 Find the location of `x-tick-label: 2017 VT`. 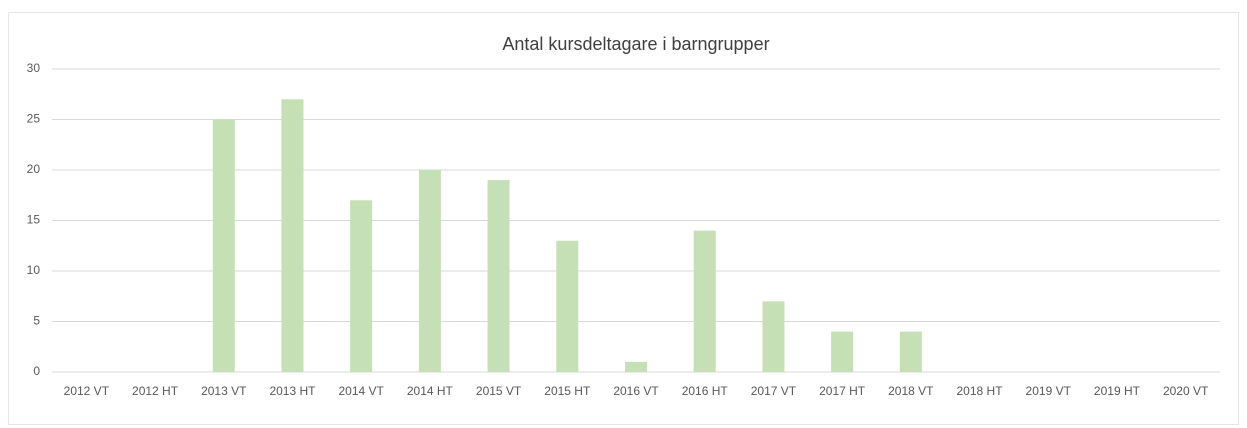

x-tick-label: 2017 VT is located at coordinates (774, 391).